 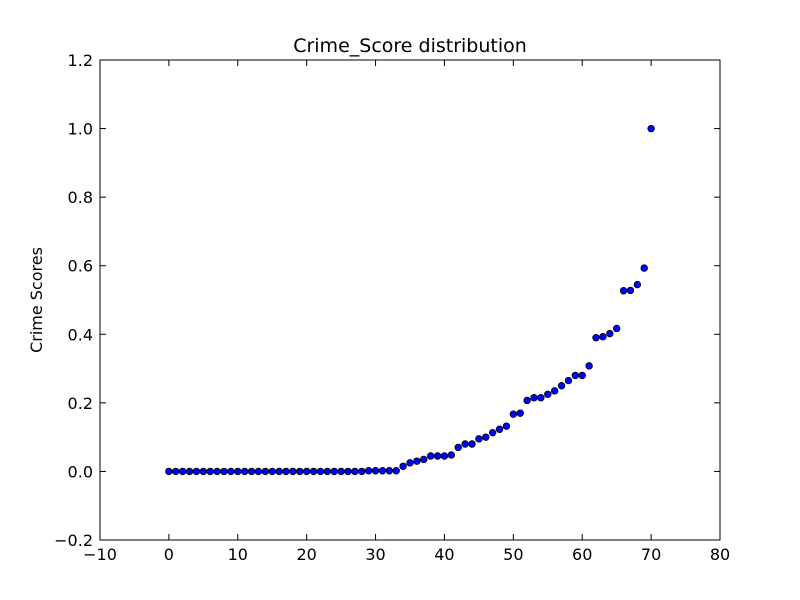 I want to click on y-axis-title: Crime Scores, so click(x=36, y=300).